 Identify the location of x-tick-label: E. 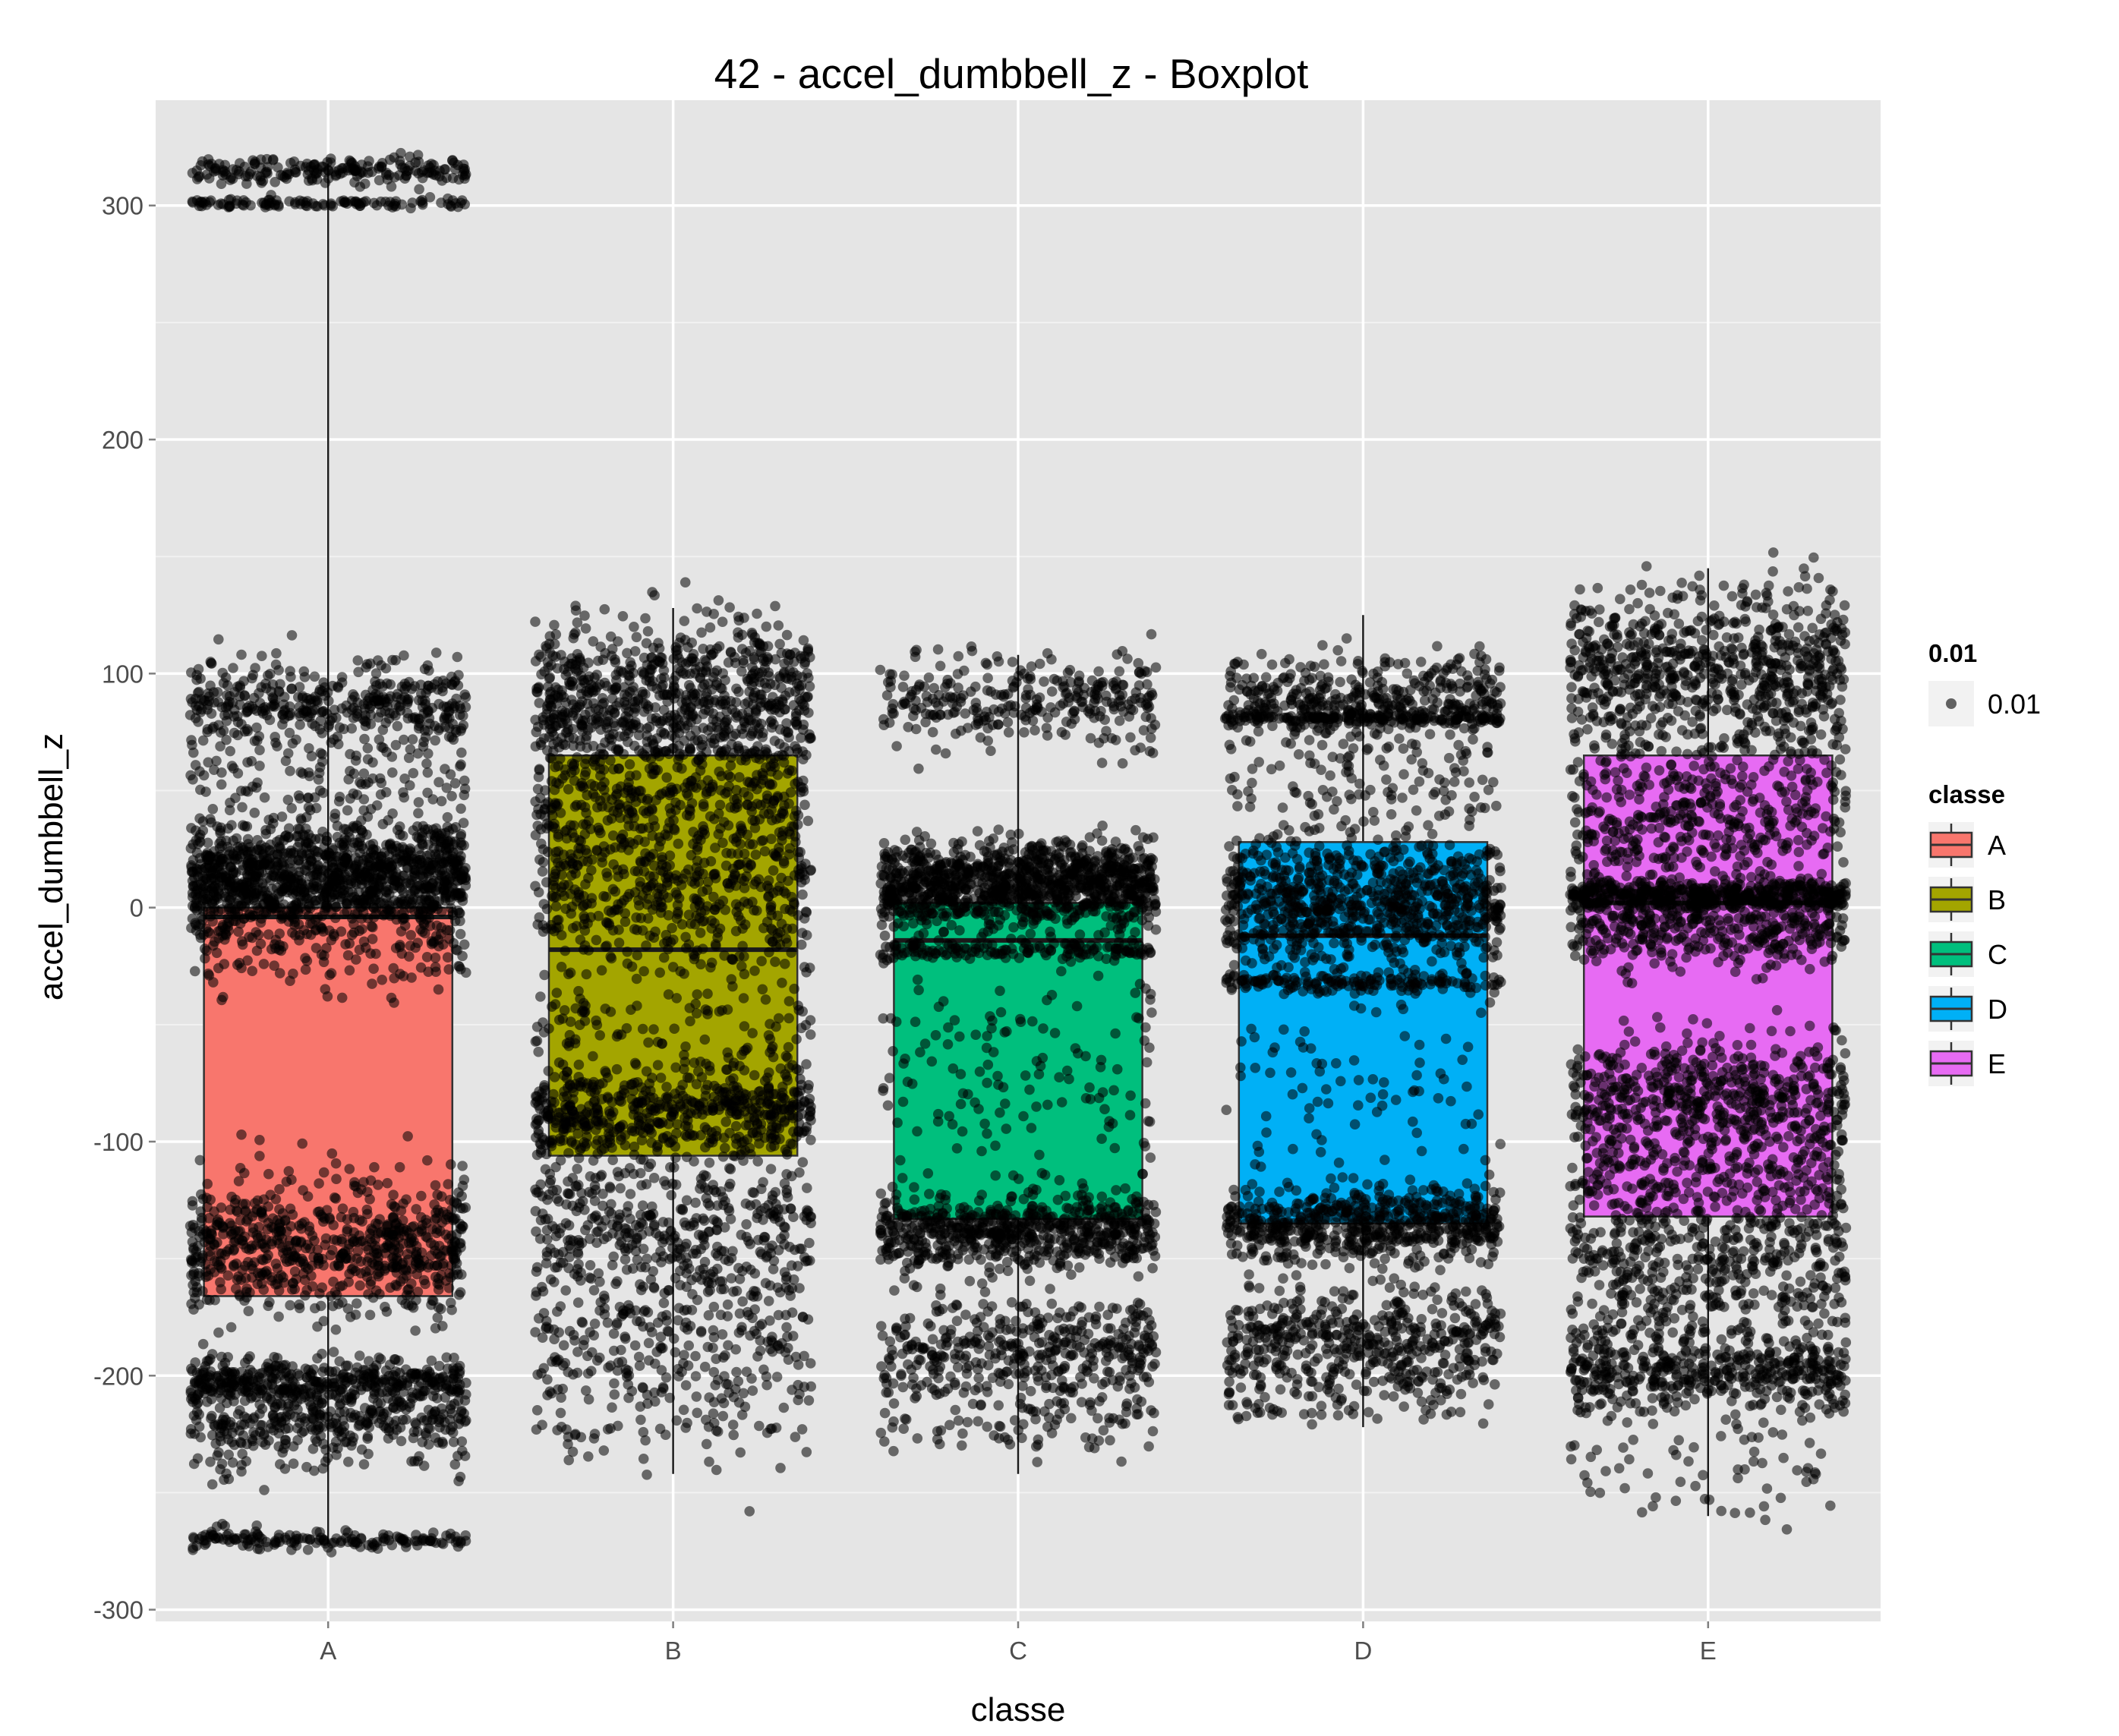
(1708, 1651).